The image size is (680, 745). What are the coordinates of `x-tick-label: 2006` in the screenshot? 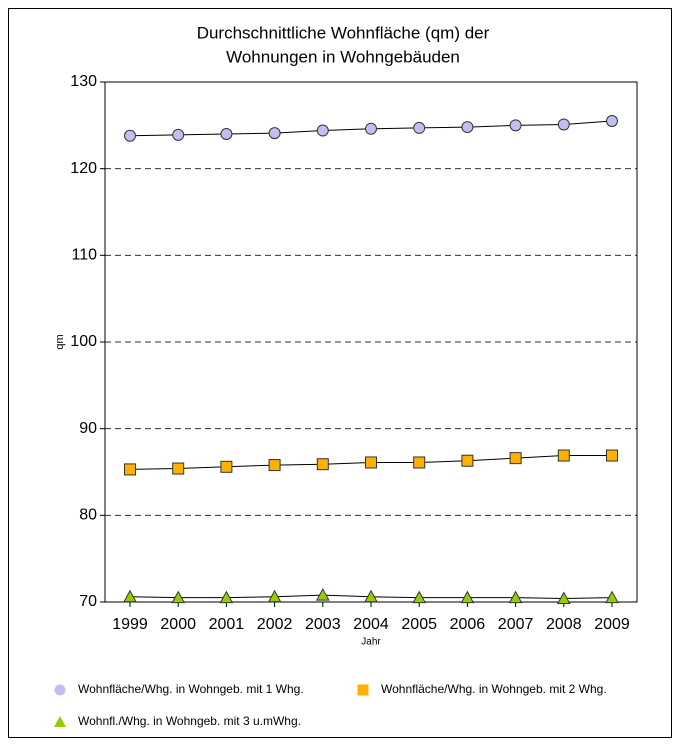 It's located at (468, 624).